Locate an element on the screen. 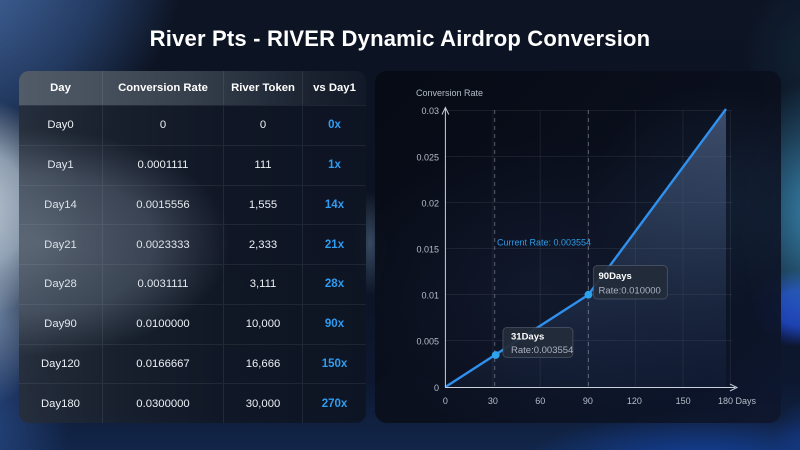 This screenshot has height=450, width=800. svg-text: Conversion Rate is located at coordinates (449, 93).